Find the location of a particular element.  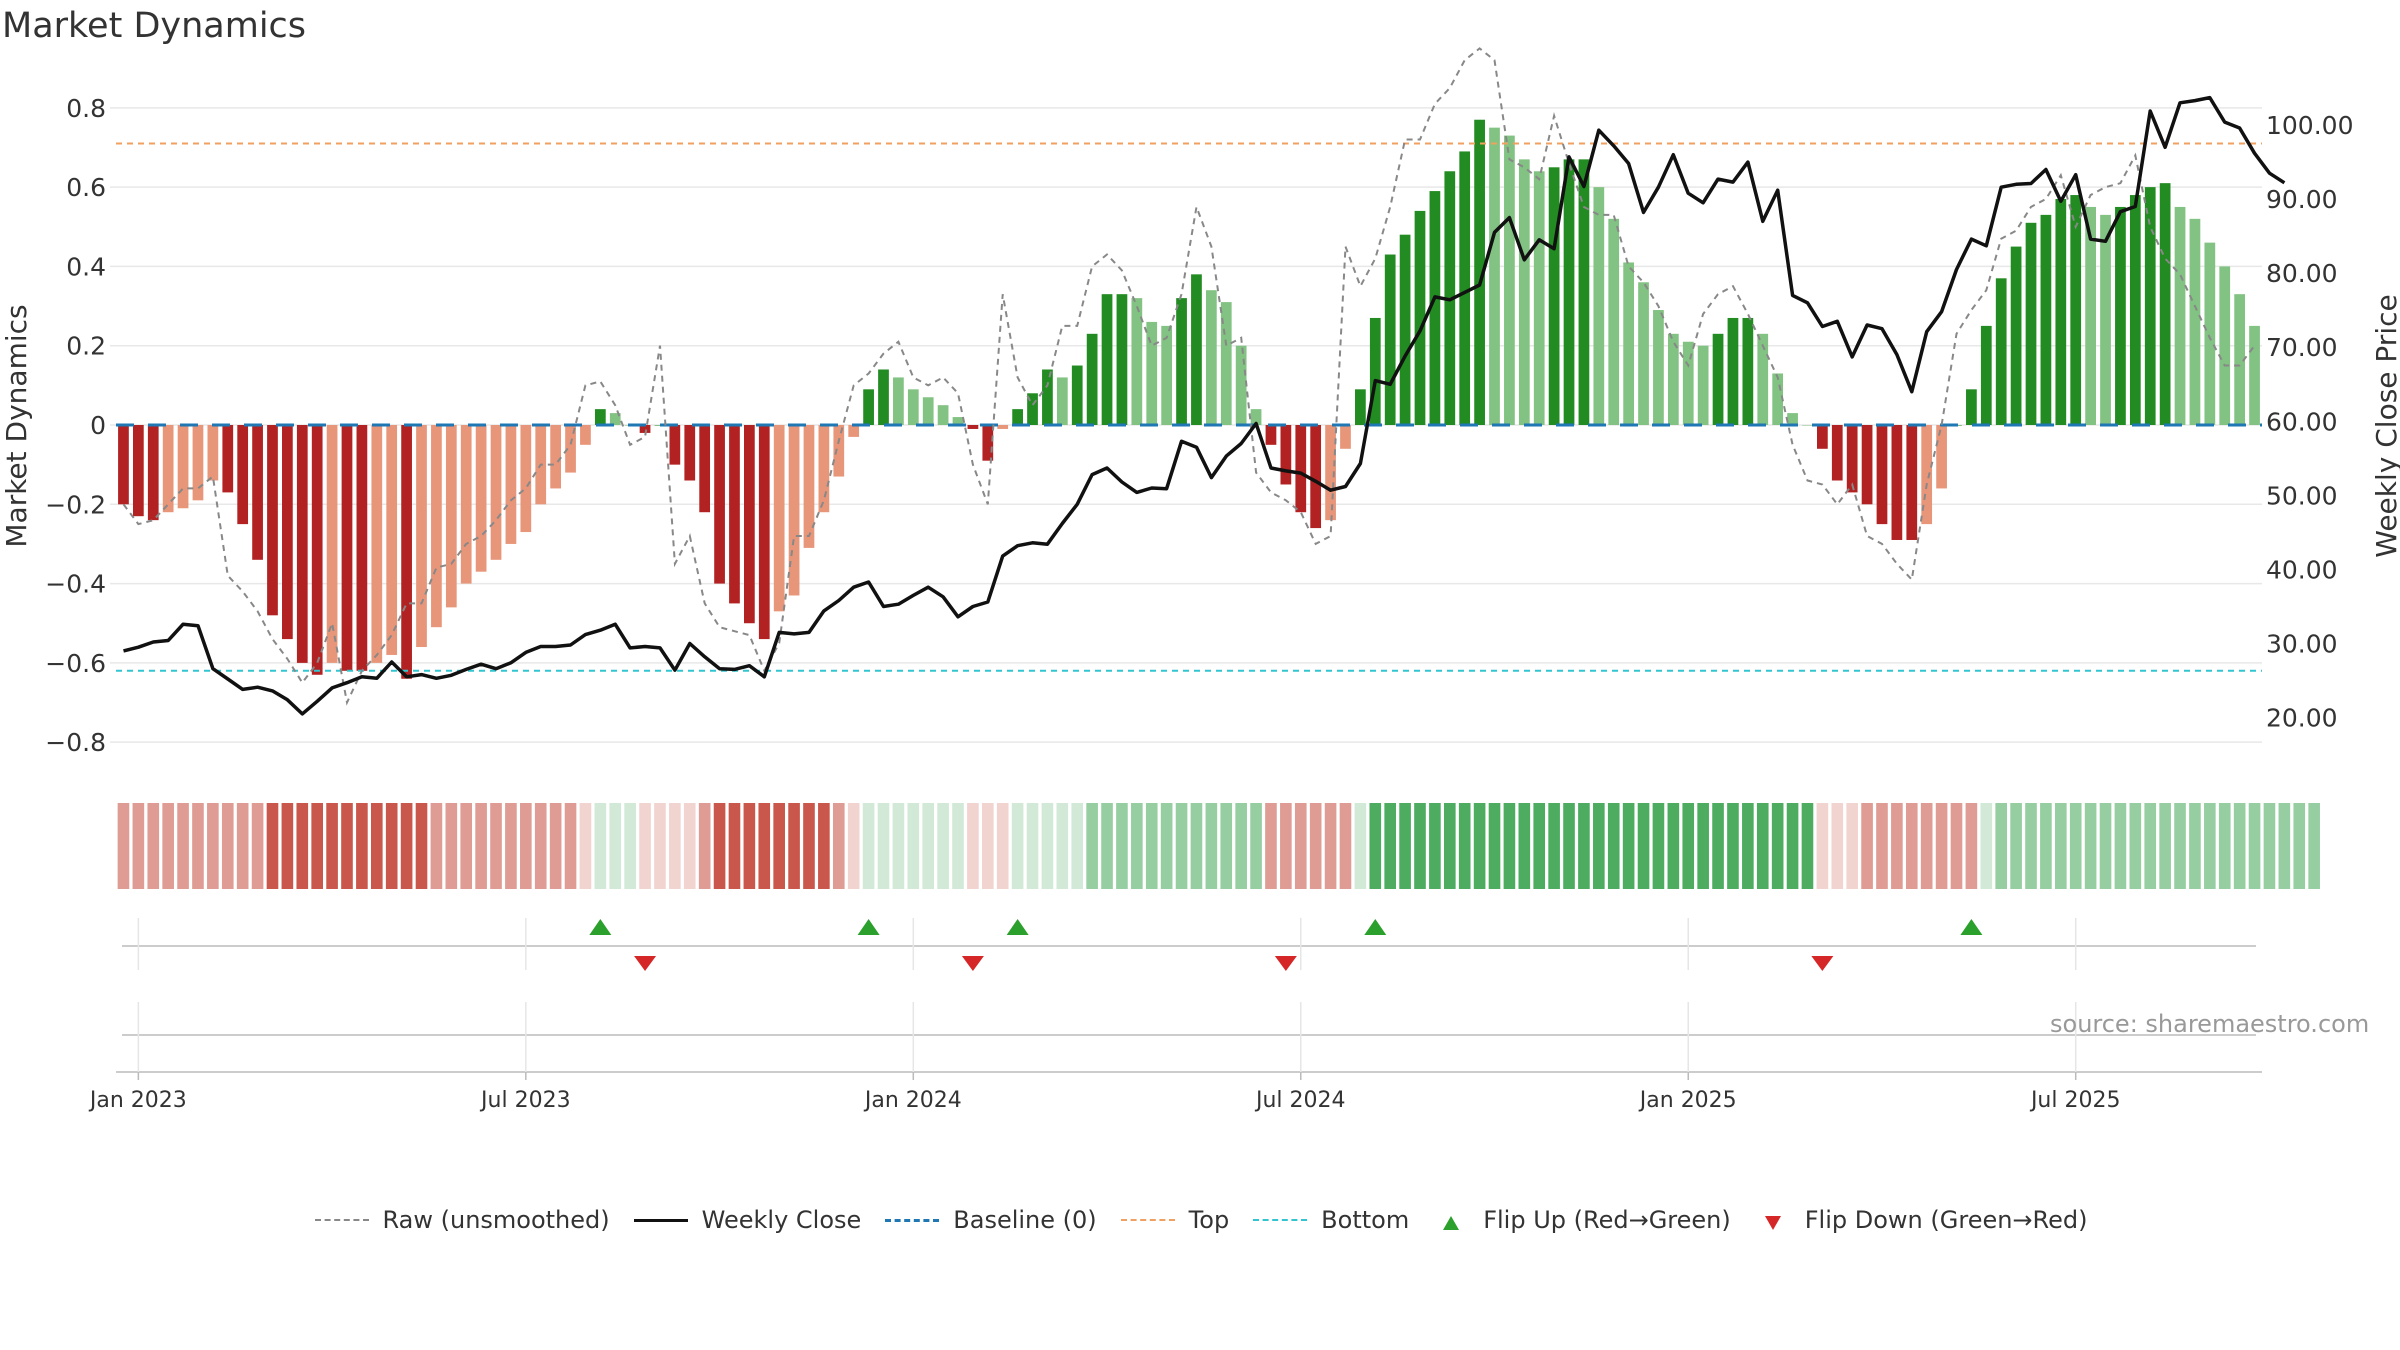

legend-flip-down-icon is located at coordinates (1773, 1220).